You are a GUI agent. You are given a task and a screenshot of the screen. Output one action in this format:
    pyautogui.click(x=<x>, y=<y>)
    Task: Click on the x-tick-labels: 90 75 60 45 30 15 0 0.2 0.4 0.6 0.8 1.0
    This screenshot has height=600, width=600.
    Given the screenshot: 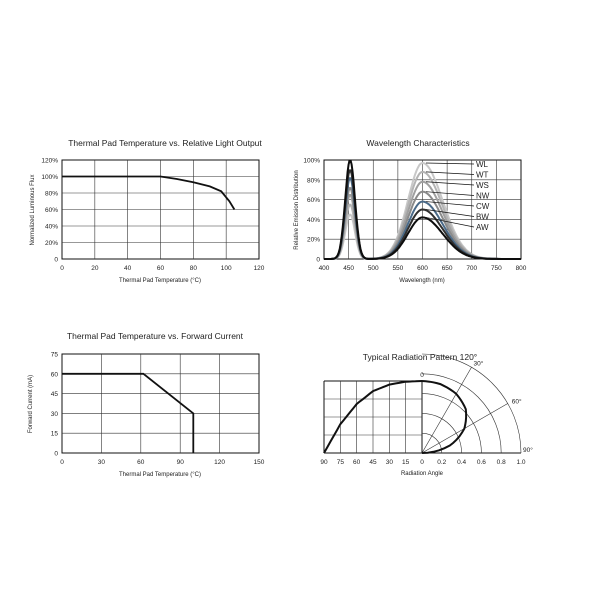 What is the action you would take?
    pyautogui.click(x=423, y=462)
    